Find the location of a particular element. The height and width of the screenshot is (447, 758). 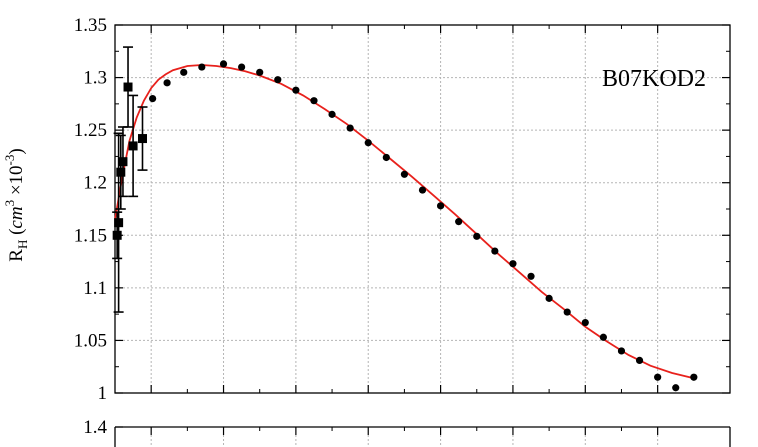

ylabel-exp: -3 is located at coordinates (9, 160).